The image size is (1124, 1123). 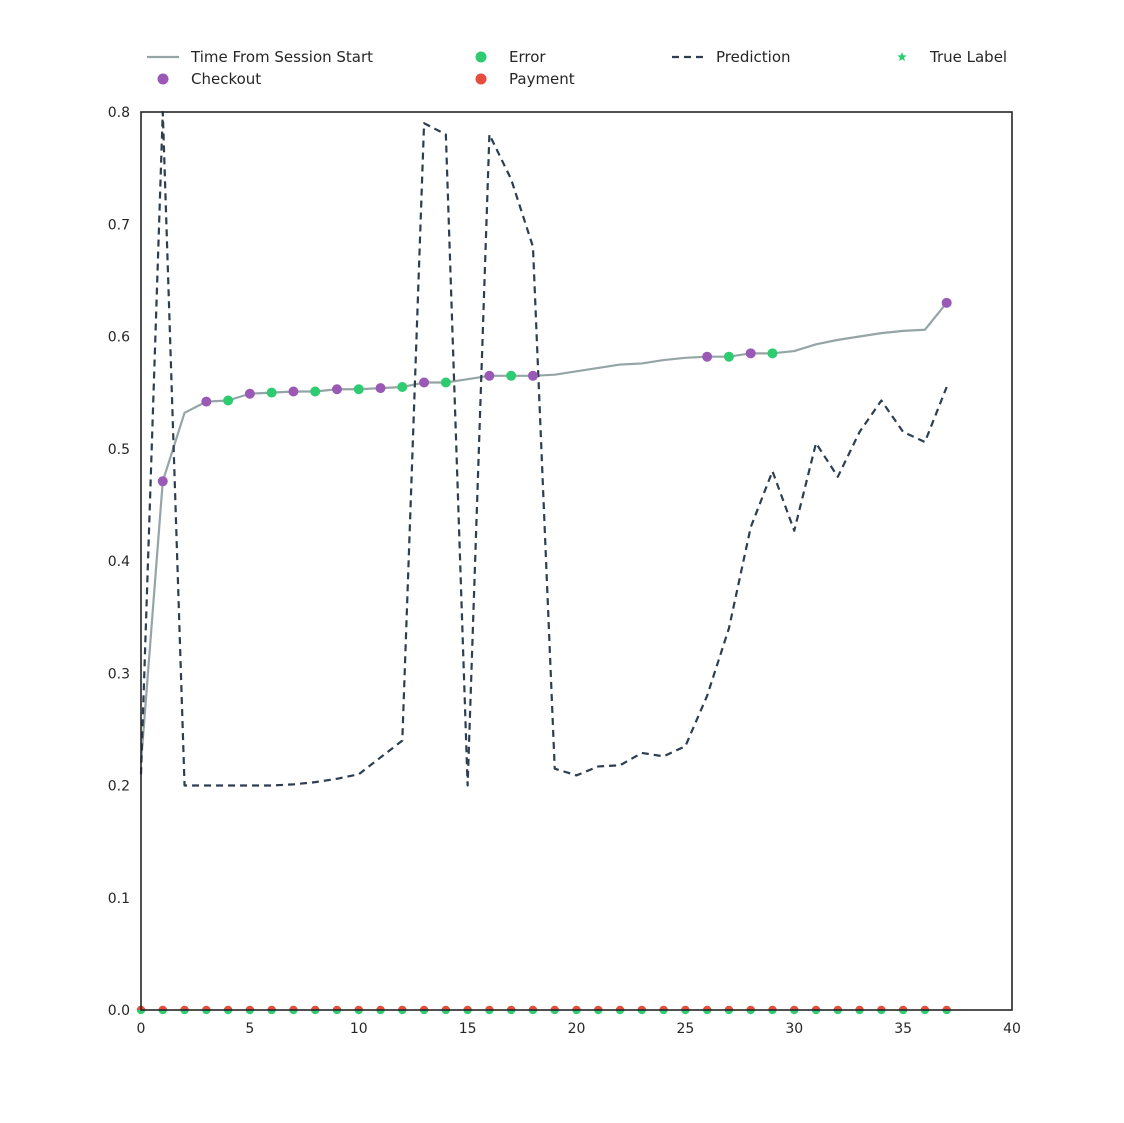 What do you see at coordinates (968, 57) in the screenshot?
I see `legend-label: True Label` at bounding box center [968, 57].